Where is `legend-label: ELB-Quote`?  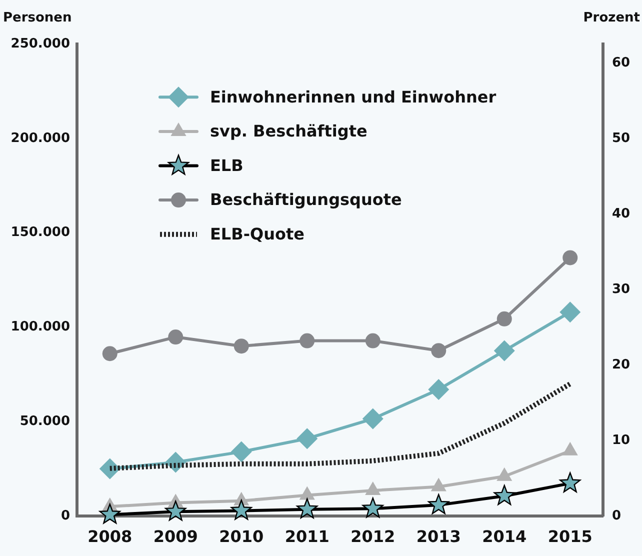
legend-label: ELB-Quote is located at coordinates (257, 234).